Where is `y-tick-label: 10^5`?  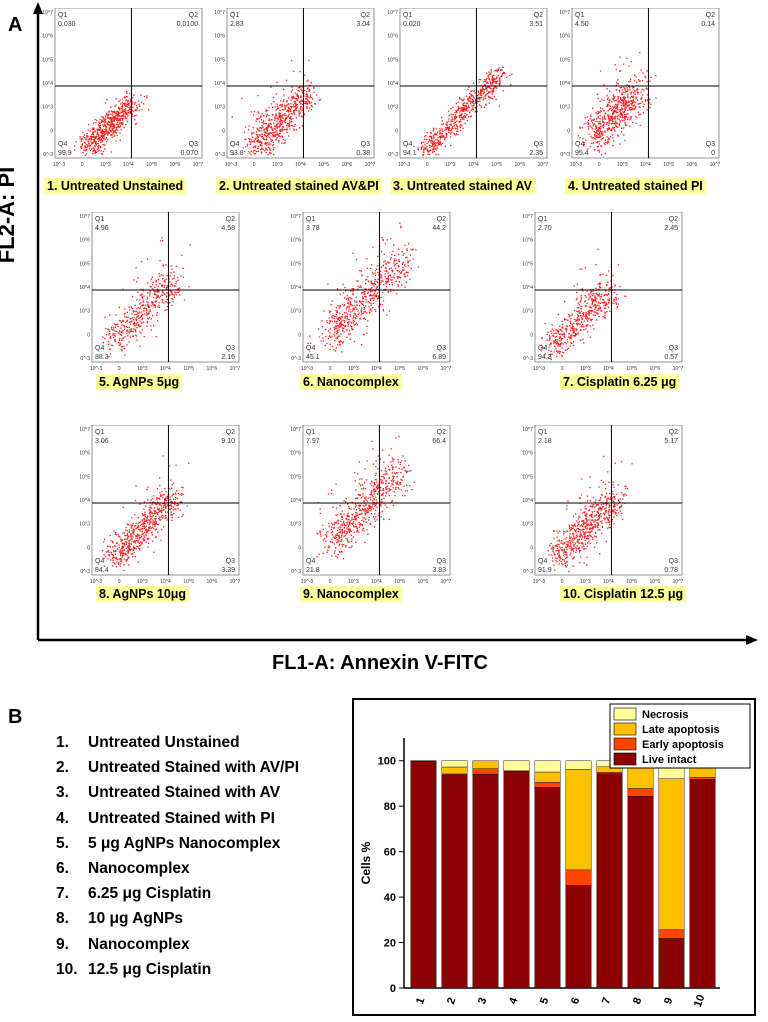
y-tick-label: 10^5 is located at coordinates (393, 60).